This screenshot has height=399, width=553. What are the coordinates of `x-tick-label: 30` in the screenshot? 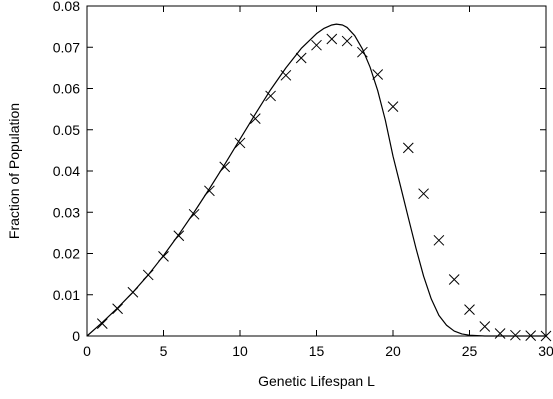 It's located at (545, 351).